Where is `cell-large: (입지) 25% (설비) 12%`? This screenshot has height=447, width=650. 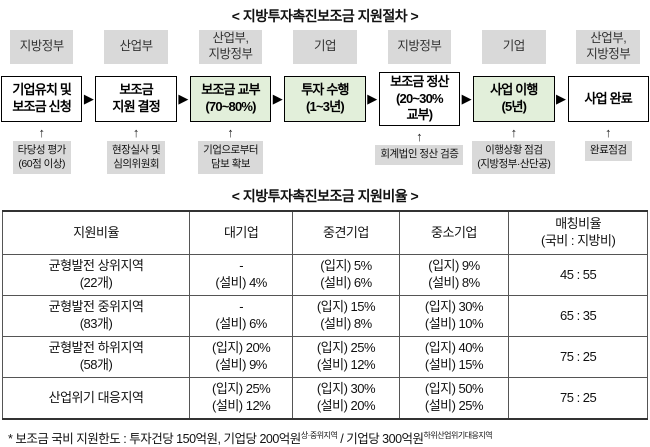
cell-large: (입지) 25% (설비) 12% is located at coordinates (241, 398).